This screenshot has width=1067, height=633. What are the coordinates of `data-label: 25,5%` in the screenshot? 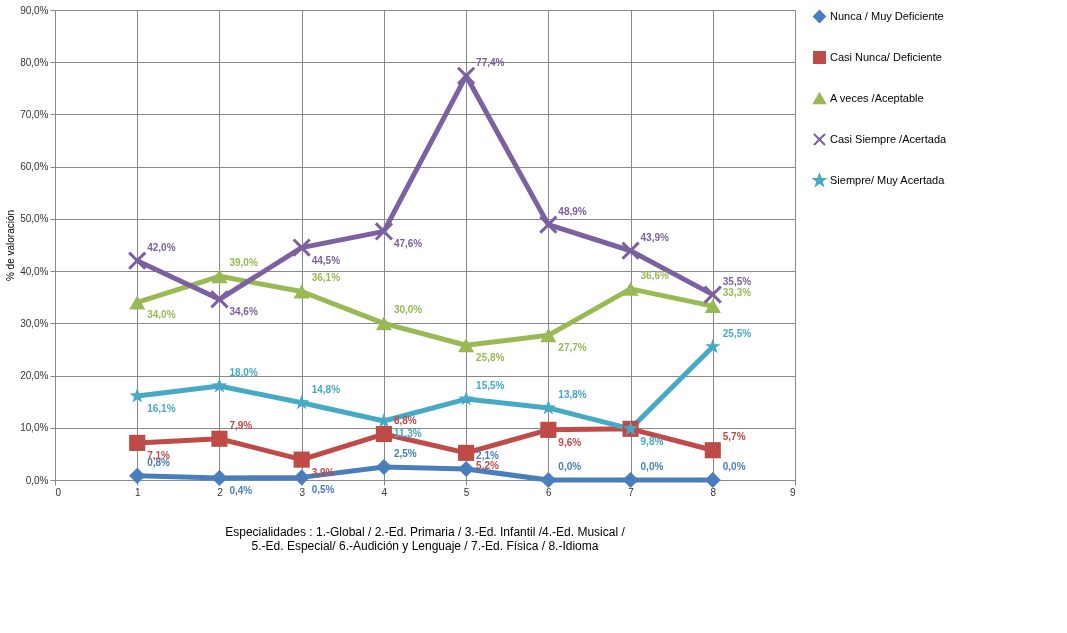 It's located at (737, 333).